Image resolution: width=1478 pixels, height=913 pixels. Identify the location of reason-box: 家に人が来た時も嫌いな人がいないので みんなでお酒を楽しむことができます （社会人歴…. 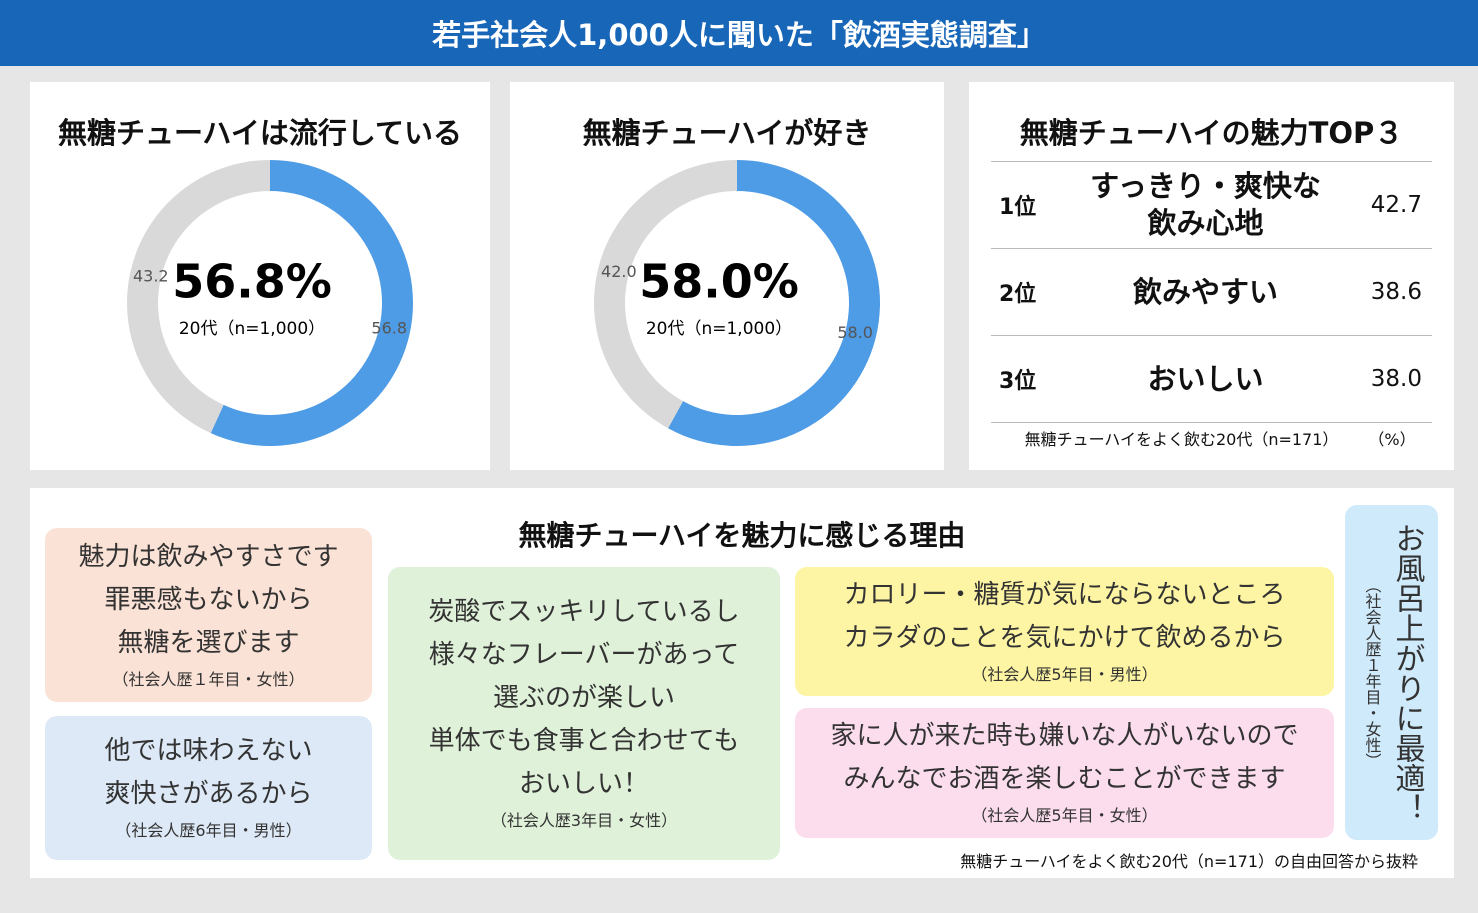
(1064, 773).